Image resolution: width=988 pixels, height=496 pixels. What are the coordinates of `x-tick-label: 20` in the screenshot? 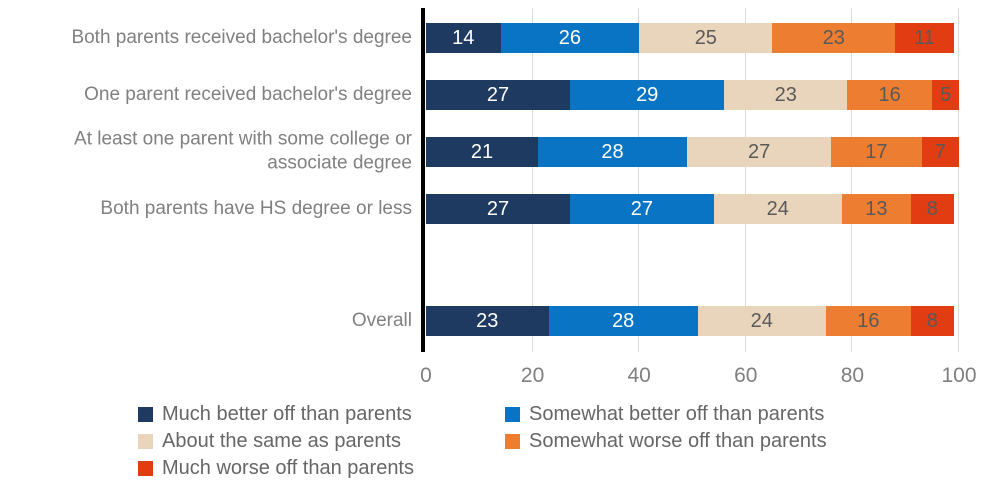 It's located at (532, 375).